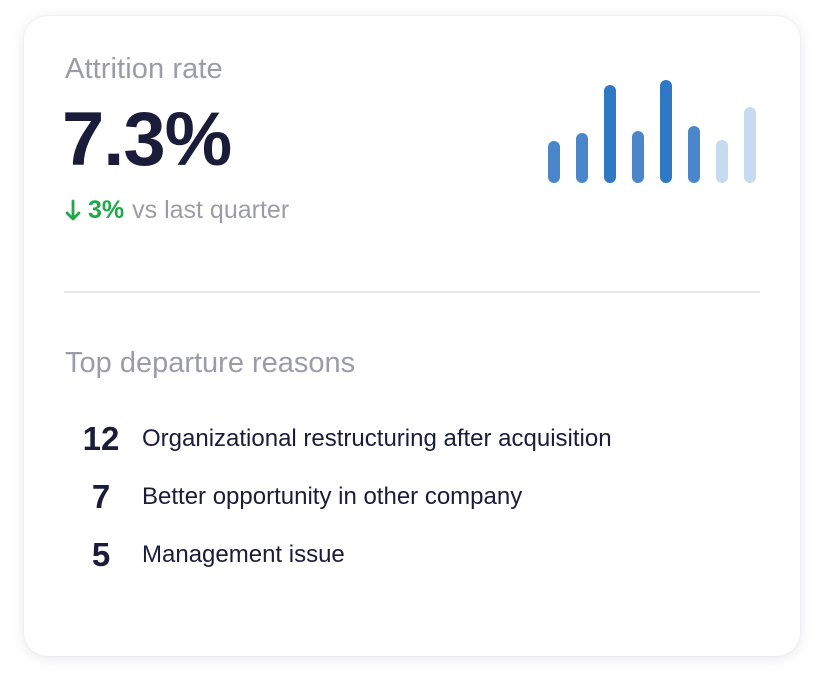 The image size is (824, 688). Describe the element at coordinates (332, 496) in the screenshot. I see `reason-label: Better opportunity in other company` at that location.